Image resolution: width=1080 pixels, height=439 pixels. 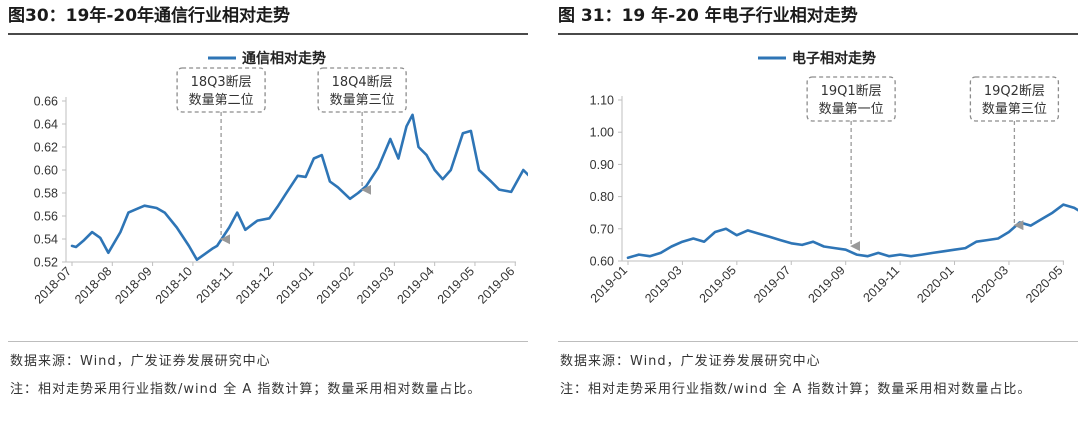 I want to click on x-tick-label: 2020-03, so click(x=990, y=284).